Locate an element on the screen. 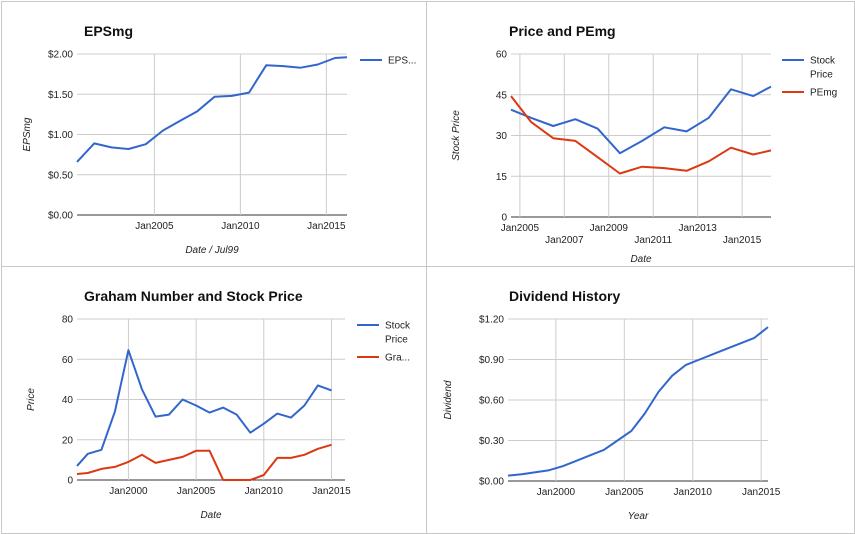 The image size is (855, 534). x-tick-label: Jan2011 is located at coordinates (653, 240).